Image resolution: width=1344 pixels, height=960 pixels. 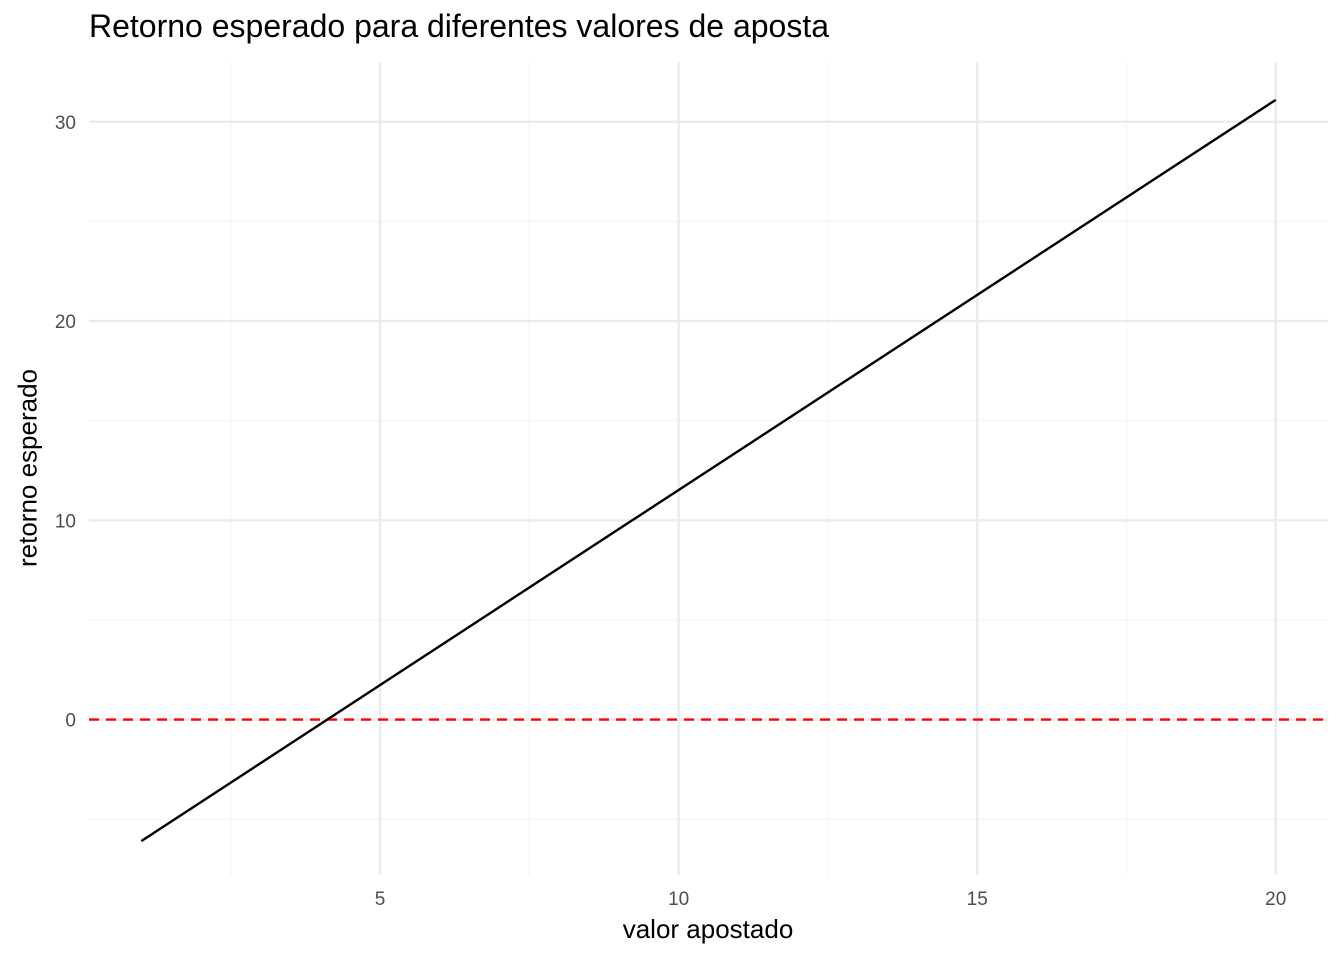 I want to click on y-tick-label: 20, so click(x=65, y=322).